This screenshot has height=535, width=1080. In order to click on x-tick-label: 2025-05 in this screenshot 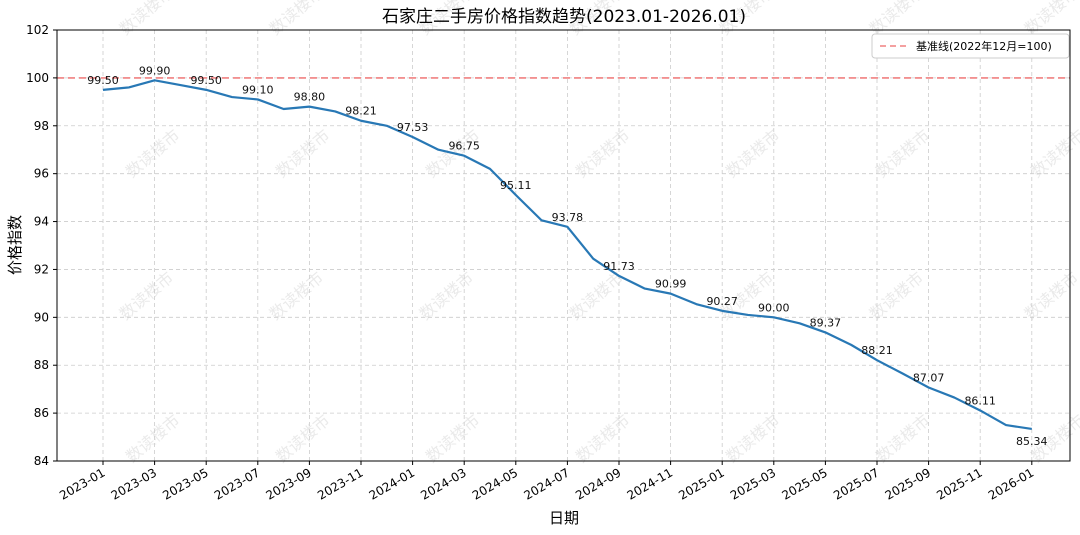, I will do `click(804, 483)`.